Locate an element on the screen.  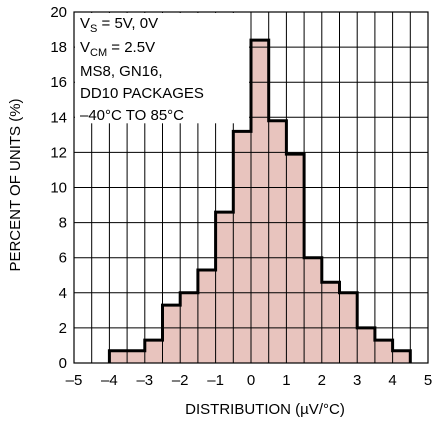
annotation-line-3: MS8, GN16, is located at coordinates (121, 71).